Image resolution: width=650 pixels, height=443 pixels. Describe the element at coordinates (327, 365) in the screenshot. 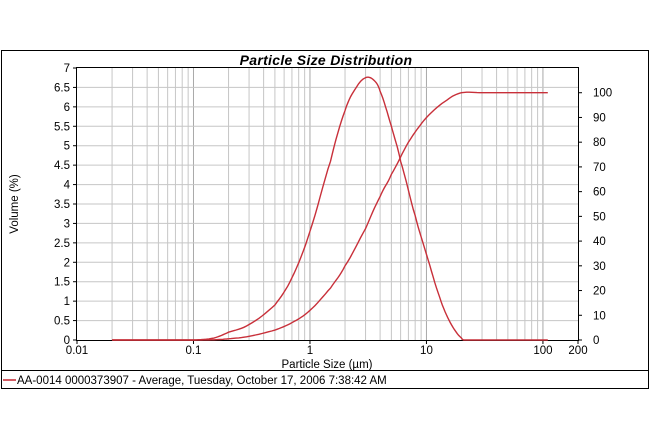

I see `x-axis-title: Particle Size (µm)` at that location.